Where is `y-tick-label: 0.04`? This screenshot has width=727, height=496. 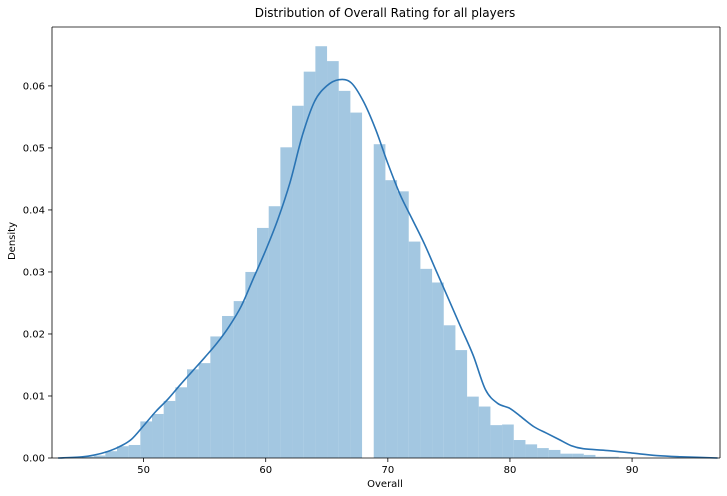
y-tick-label: 0.04 is located at coordinates (34, 210).